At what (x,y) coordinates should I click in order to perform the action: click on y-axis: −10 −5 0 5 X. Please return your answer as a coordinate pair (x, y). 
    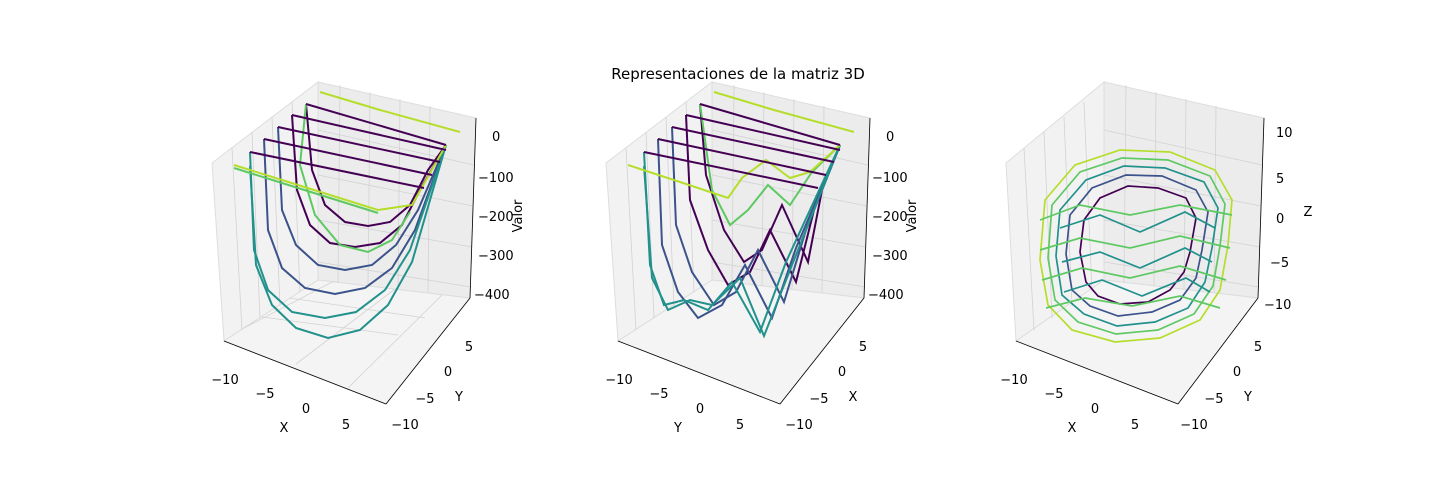
    Looking at the image, I should click on (823, 365).